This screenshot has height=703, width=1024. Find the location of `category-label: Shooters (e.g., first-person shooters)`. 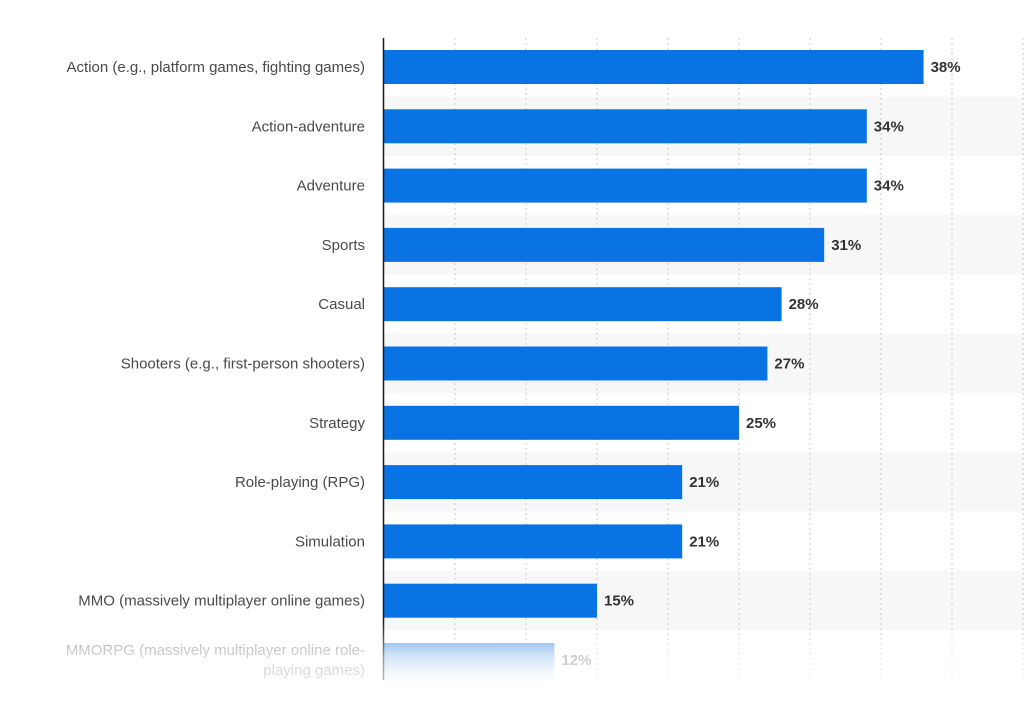

category-label: Shooters (e.g., first-person shooters) is located at coordinates (243, 364).